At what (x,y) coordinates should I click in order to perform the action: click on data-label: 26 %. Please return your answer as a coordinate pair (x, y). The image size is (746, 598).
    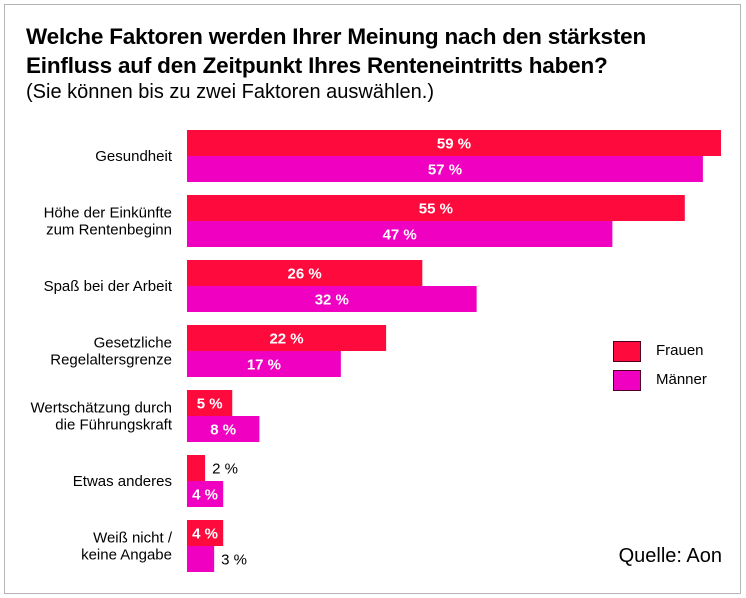
    Looking at the image, I should click on (305, 274).